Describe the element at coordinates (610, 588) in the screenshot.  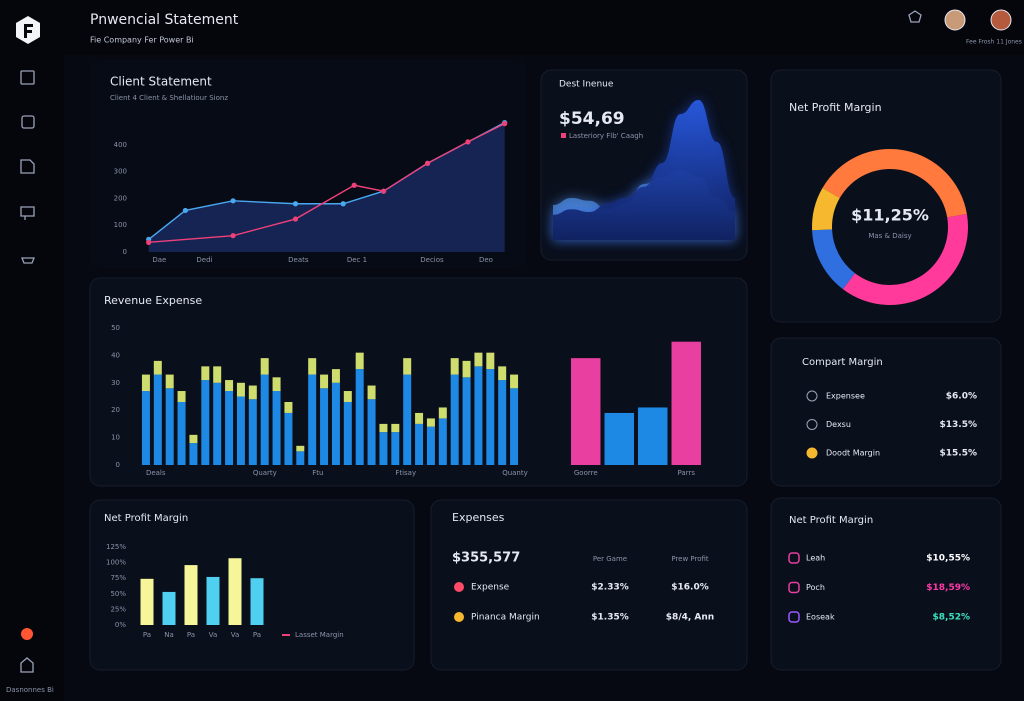
I see `row-value: $2.33%` at that location.